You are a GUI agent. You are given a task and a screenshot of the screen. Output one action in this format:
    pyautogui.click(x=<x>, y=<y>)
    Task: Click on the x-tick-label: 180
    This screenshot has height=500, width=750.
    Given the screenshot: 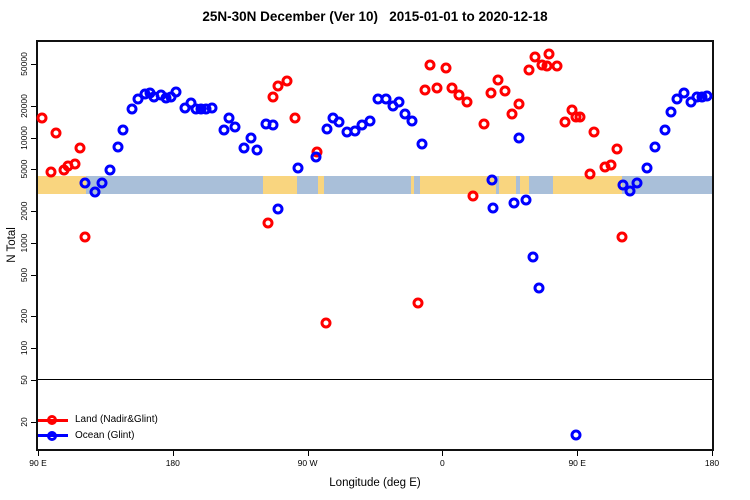 What is the action you would take?
    pyautogui.click(x=712, y=463)
    